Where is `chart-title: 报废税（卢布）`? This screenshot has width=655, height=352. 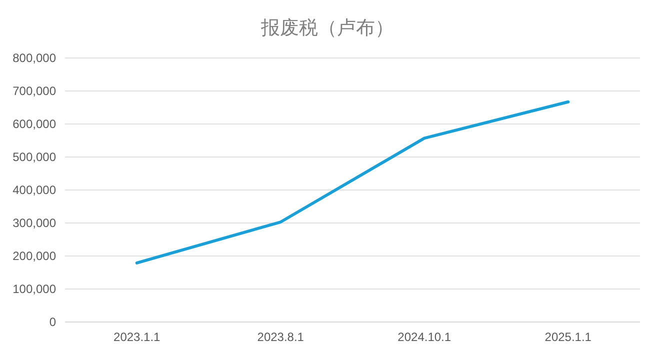 chart-title: 报废税（卢布） is located at coordinates (327, 28).